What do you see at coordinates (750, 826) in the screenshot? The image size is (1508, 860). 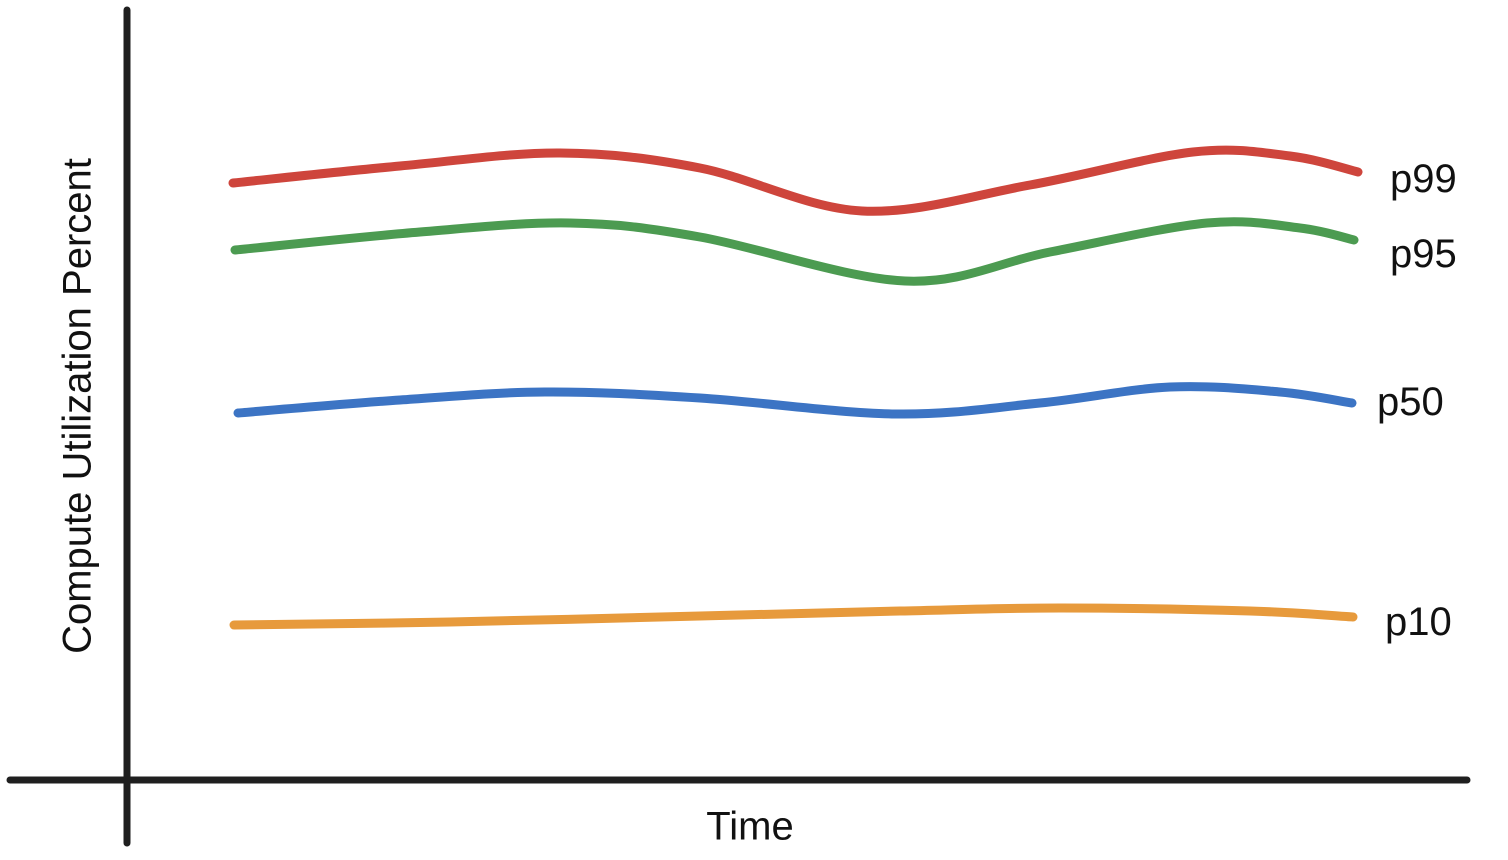 I see `x-axis-title: Time` at bounding box center [750, 826].